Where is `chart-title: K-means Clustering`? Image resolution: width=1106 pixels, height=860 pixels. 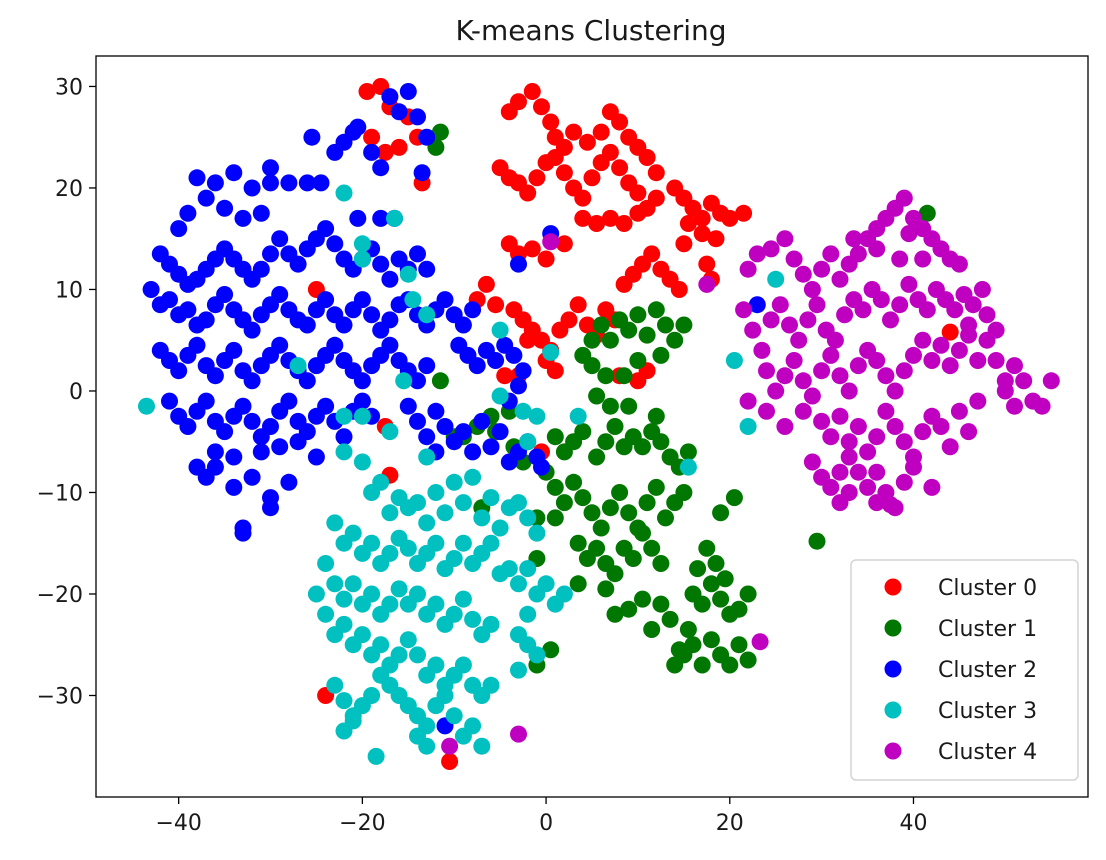
chart-title: K-means Clustering is located at coordinates (590, 30).